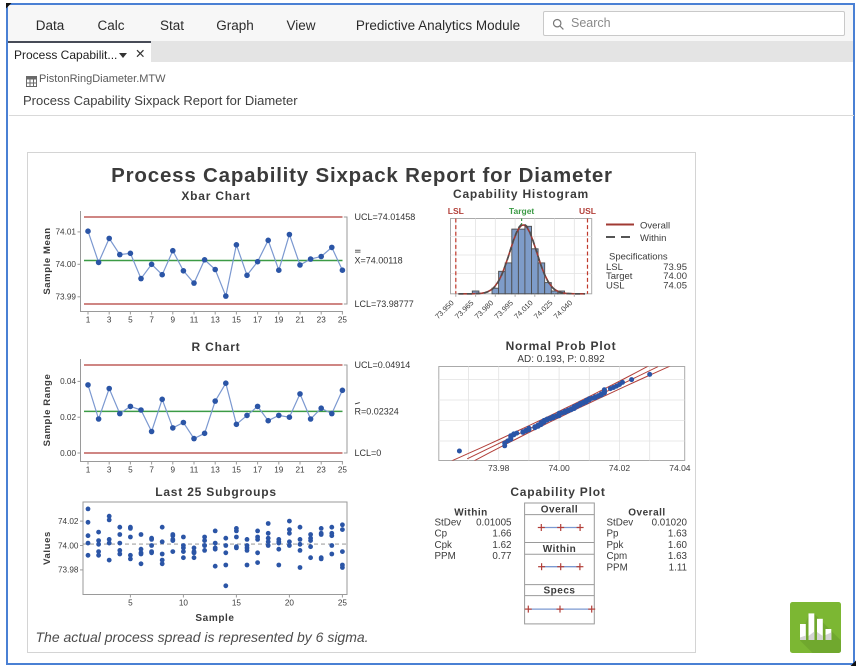 The image size is (860, 671). What do you see at coordinates (258, 320) in the screenshot?
I see `svg-text: 17` at bounding box center [258, 320].